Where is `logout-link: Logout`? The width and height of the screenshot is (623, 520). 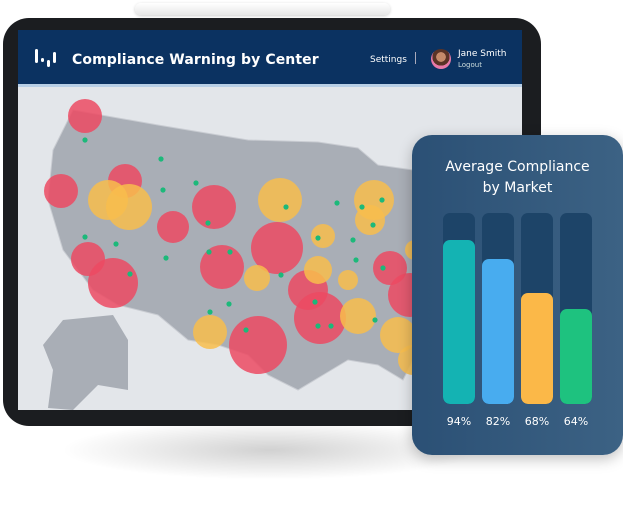 logout-link: Logout is located at coordinates (470, 65).